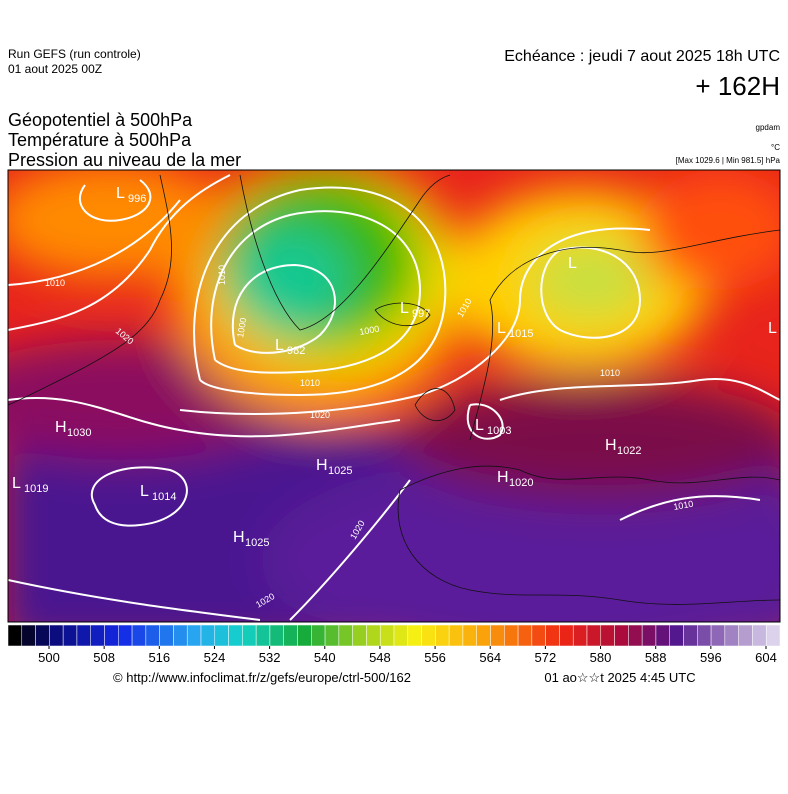  Describe the element at coordinates (642, 56) in the screenshot. I see `echeance: Echéance : jeudi 7 aout 2025 18h UTC` at that location.